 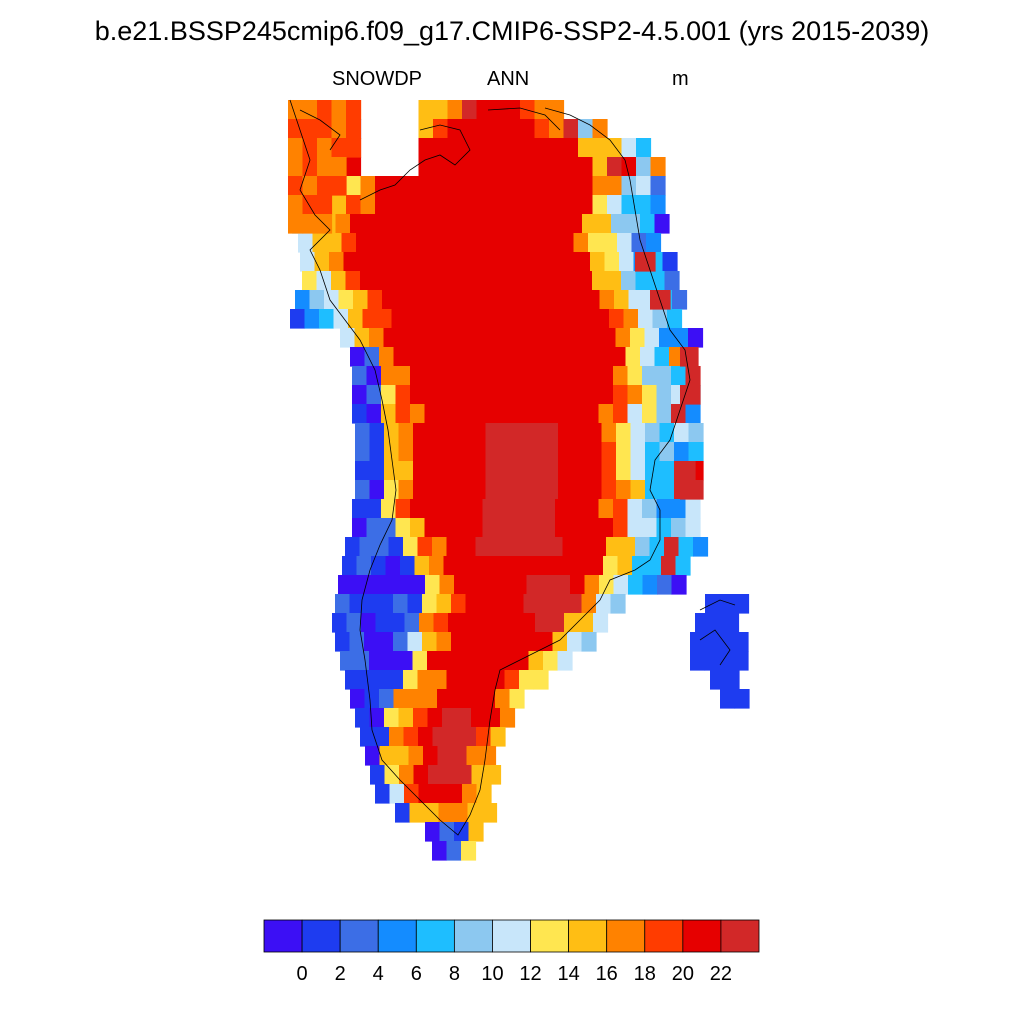 What do you see at coordinates (321, 936) in the screenshot?
I see `colorbar-box` at bounding box center [321, 936].